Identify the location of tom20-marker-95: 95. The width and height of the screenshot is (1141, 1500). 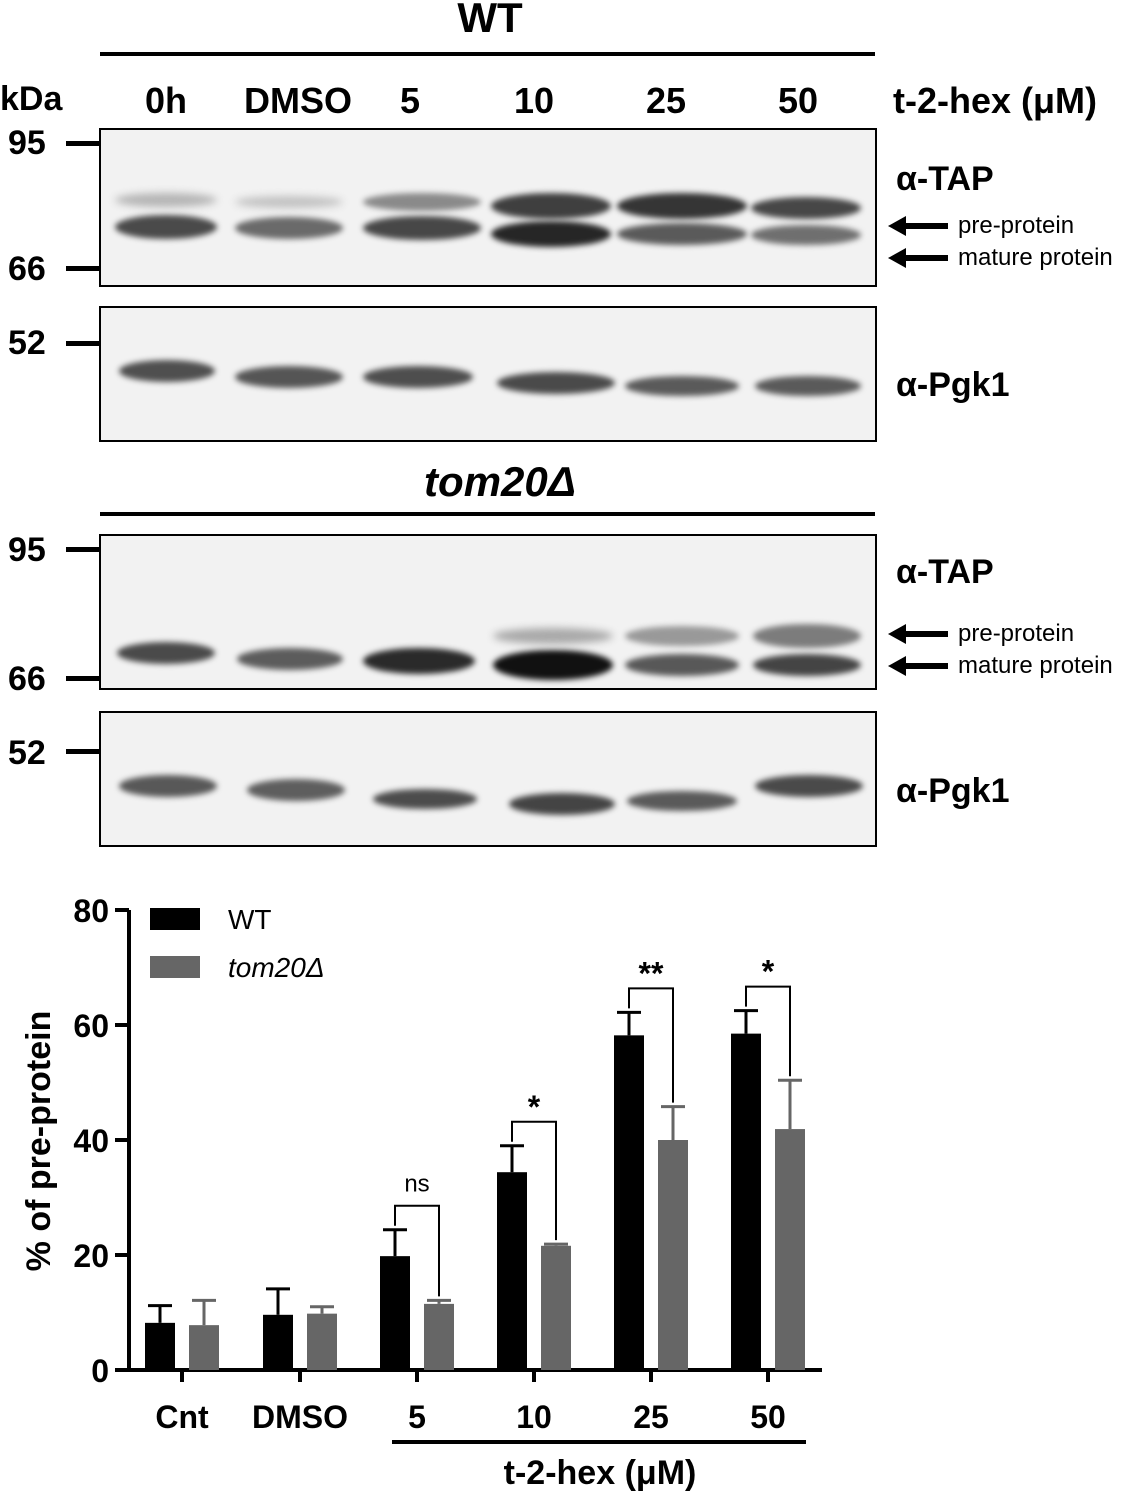
(27, 550).